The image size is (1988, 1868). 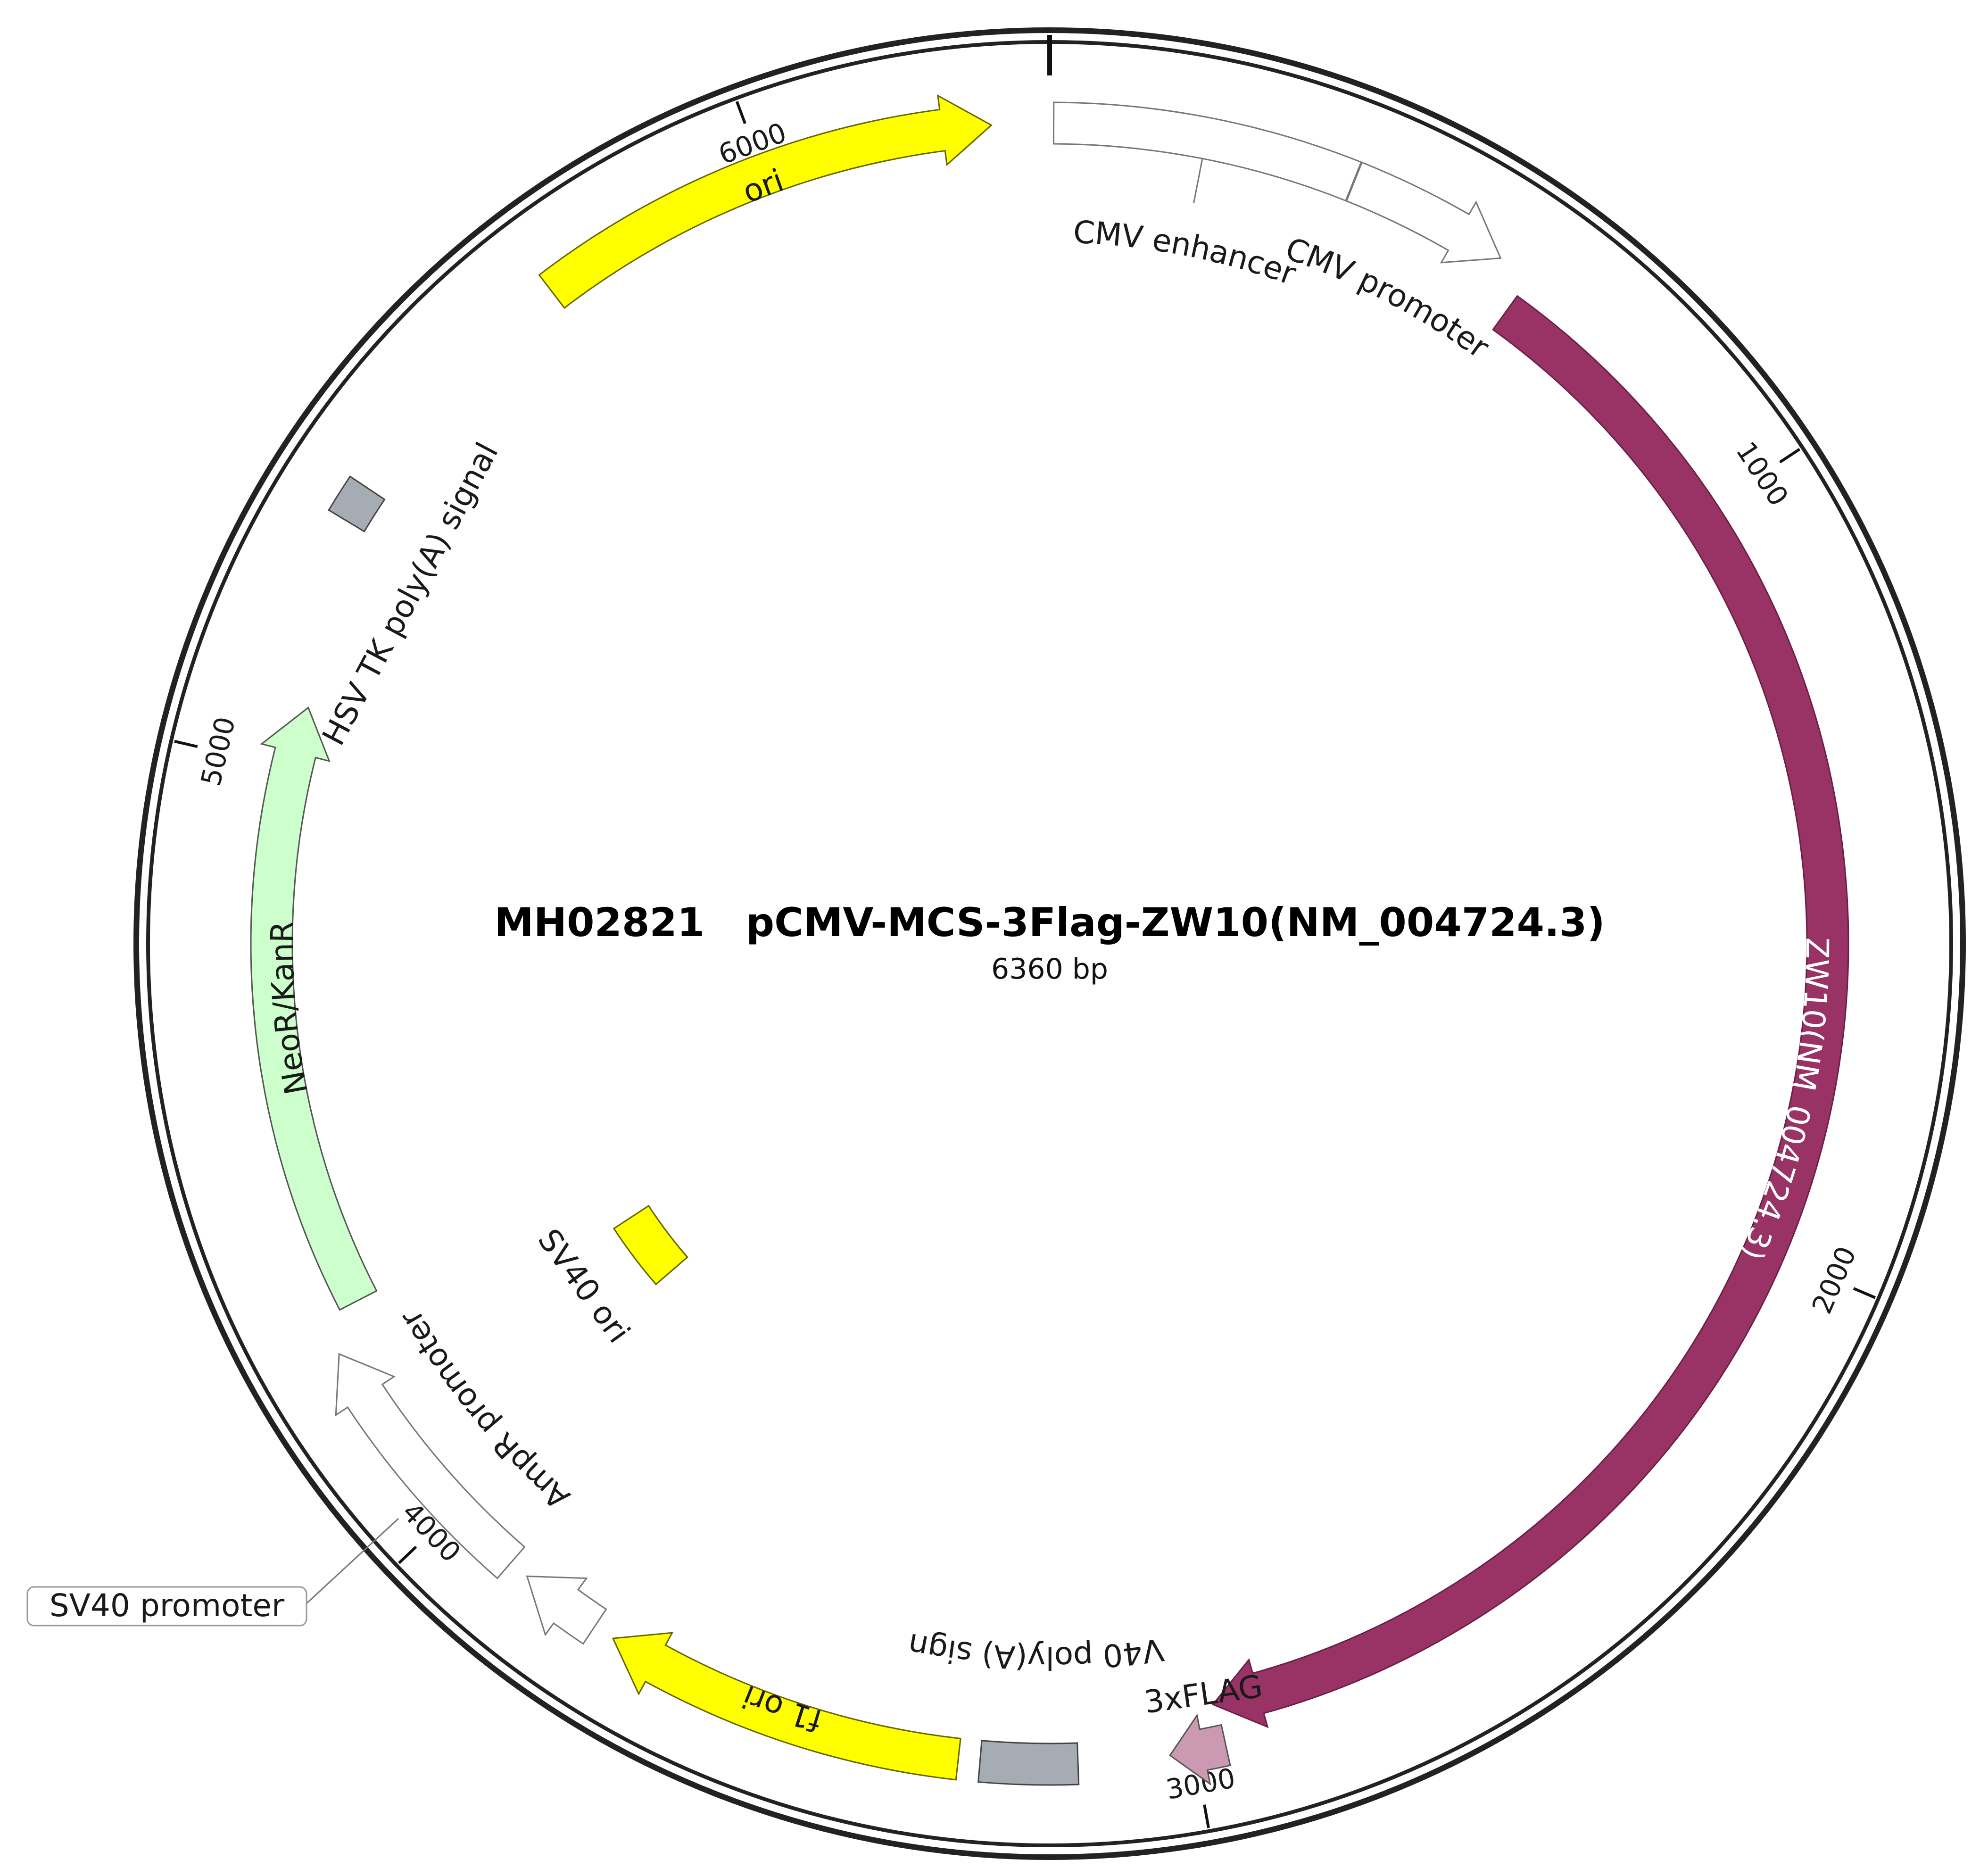 What do you see at coordinates (583, 1286) in the screenshot?
I see `sv40-ori-label: SV40 ori` at bounding box center [583, 1286].